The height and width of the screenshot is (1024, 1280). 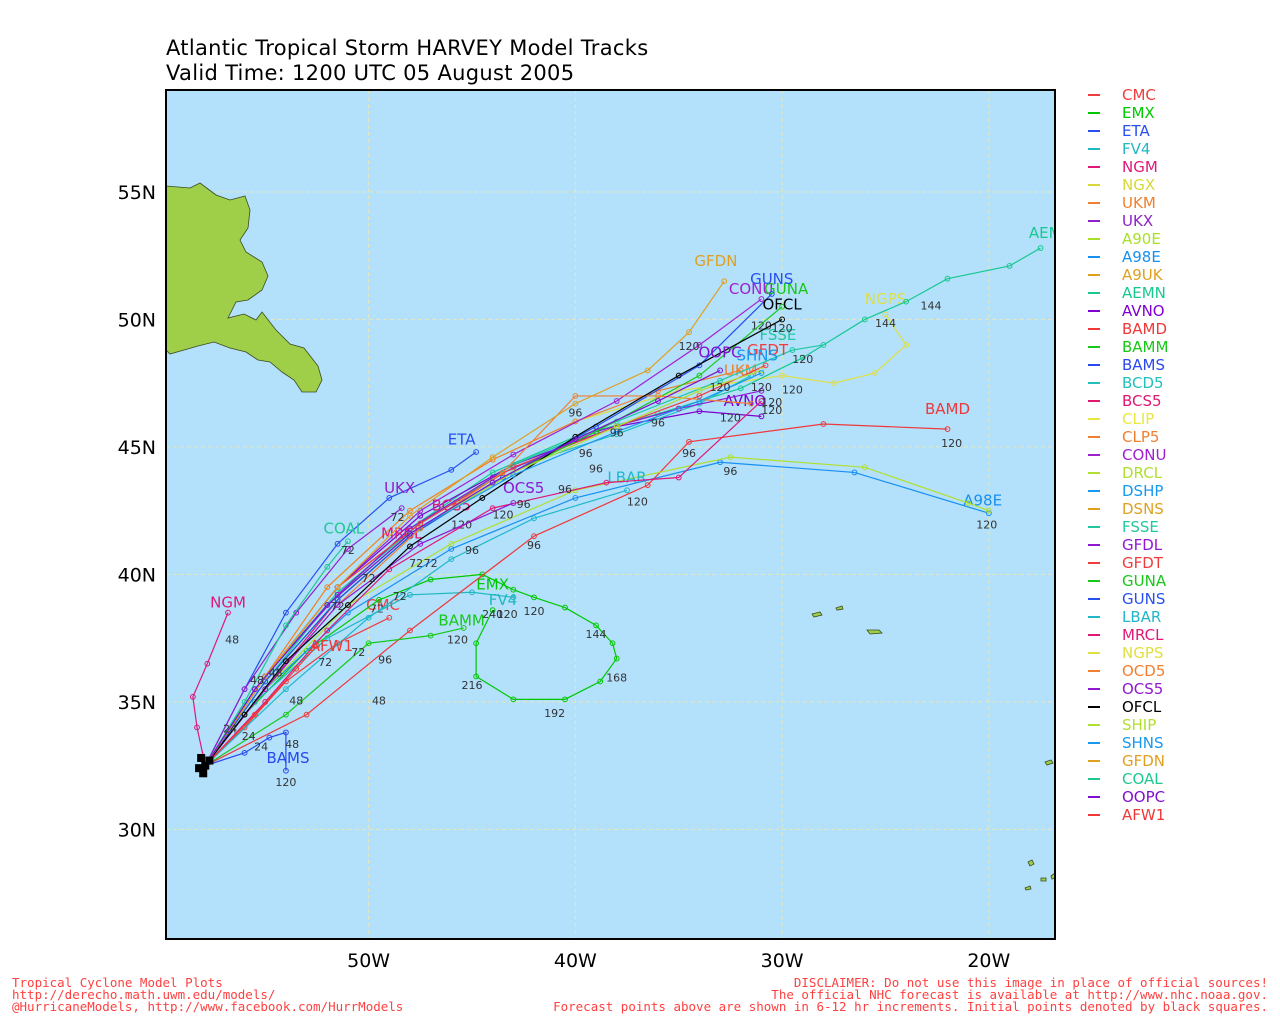 I want to click on legend-label: BAMD, so click(x=1145, y=329).